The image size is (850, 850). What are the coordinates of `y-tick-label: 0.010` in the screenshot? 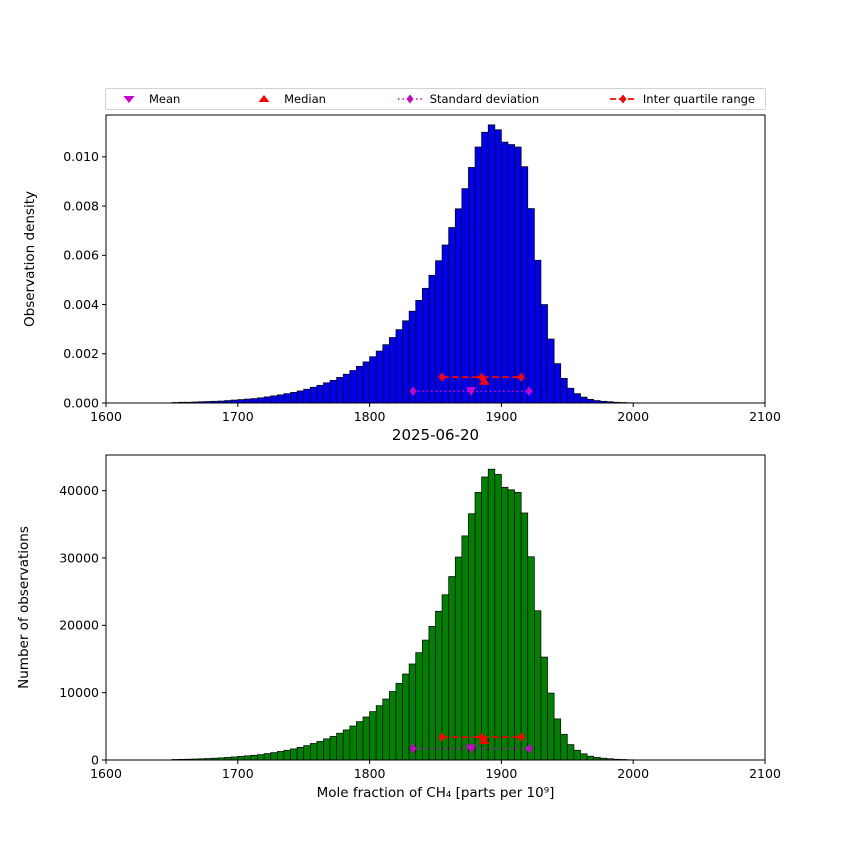 It's located at (81, 156).